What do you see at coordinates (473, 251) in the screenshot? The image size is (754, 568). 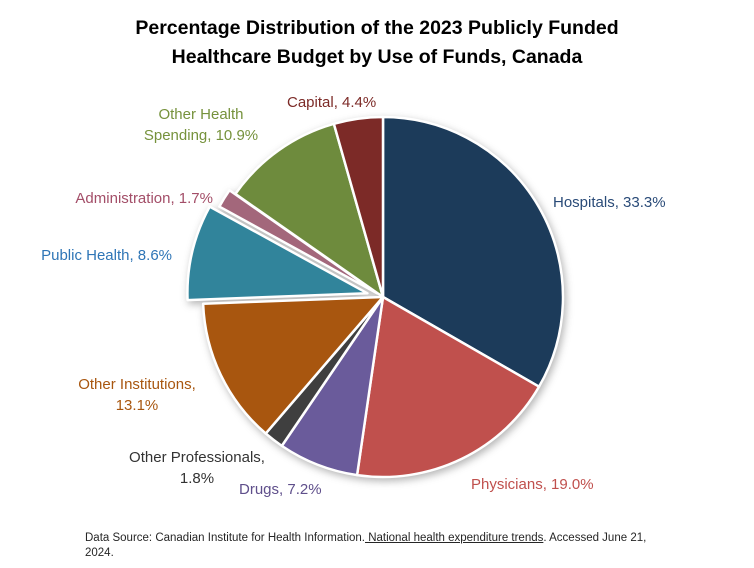 I see `pie-slice-hospitals` at bounding box center [473, 251].